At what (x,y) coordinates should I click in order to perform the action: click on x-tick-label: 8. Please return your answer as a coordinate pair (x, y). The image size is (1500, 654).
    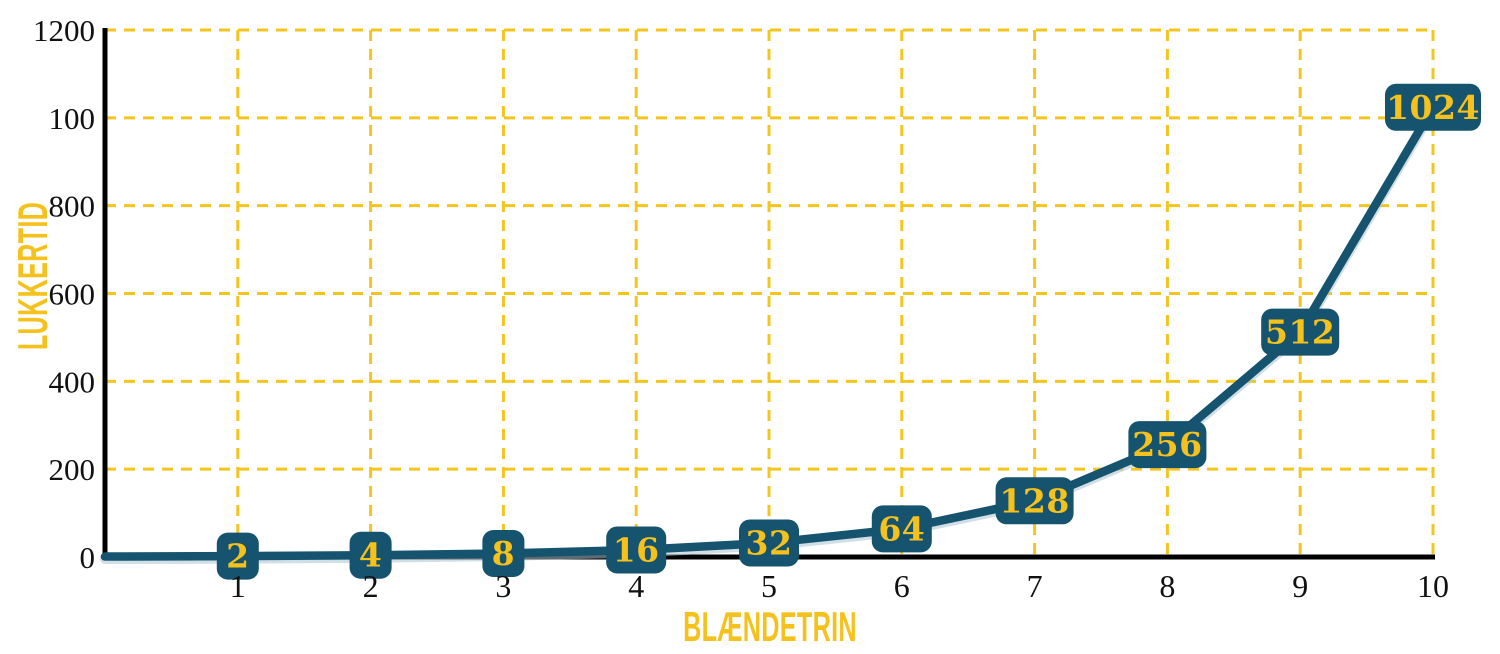
    Looking at the image, I should click on (1167, 586).